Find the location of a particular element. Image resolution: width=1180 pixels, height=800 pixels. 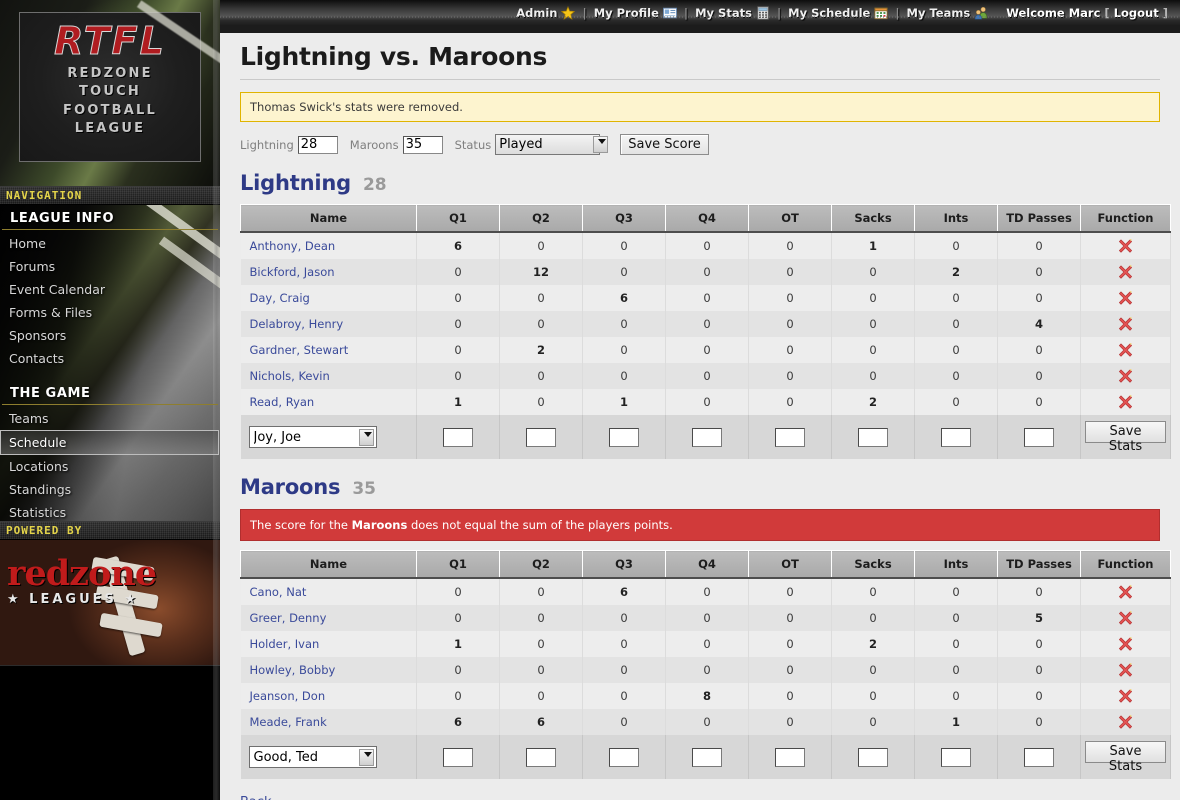

table-row: Day, Craig 0 0 6 0 0 0 0 0 is located at coordinates (705, 298).